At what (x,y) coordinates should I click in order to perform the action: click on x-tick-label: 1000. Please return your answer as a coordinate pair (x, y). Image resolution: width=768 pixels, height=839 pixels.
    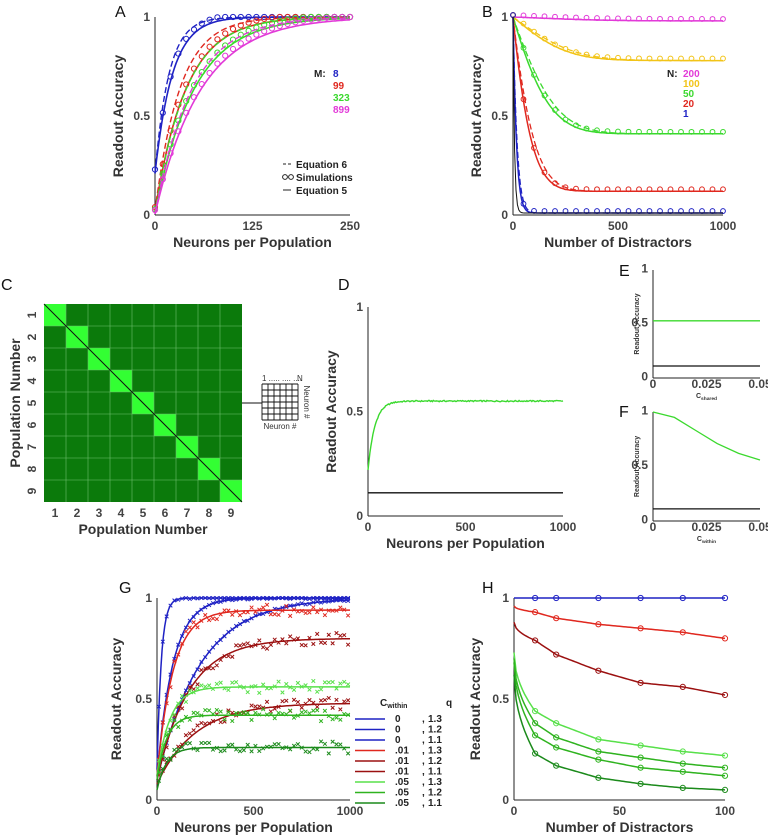
    Looking at the image, I should click on (350, 811).